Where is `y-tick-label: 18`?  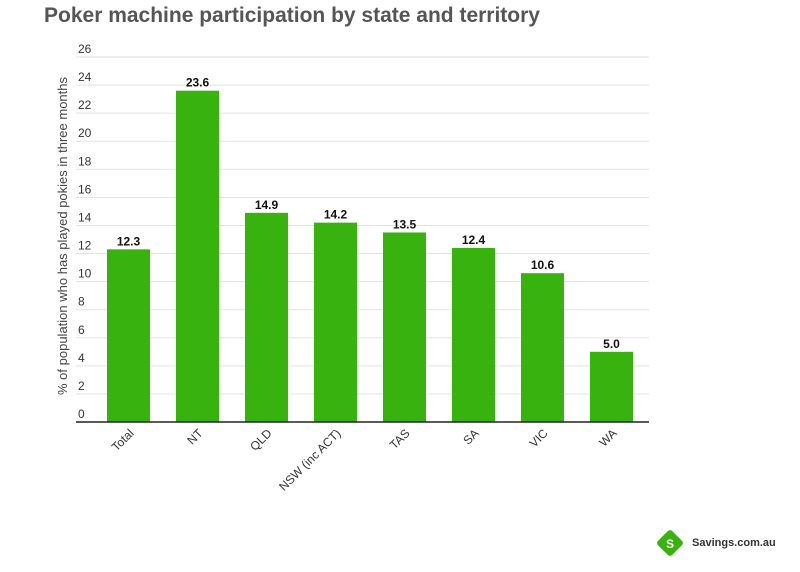 y-tick-label: 18 is located at coordinates (85, 161).